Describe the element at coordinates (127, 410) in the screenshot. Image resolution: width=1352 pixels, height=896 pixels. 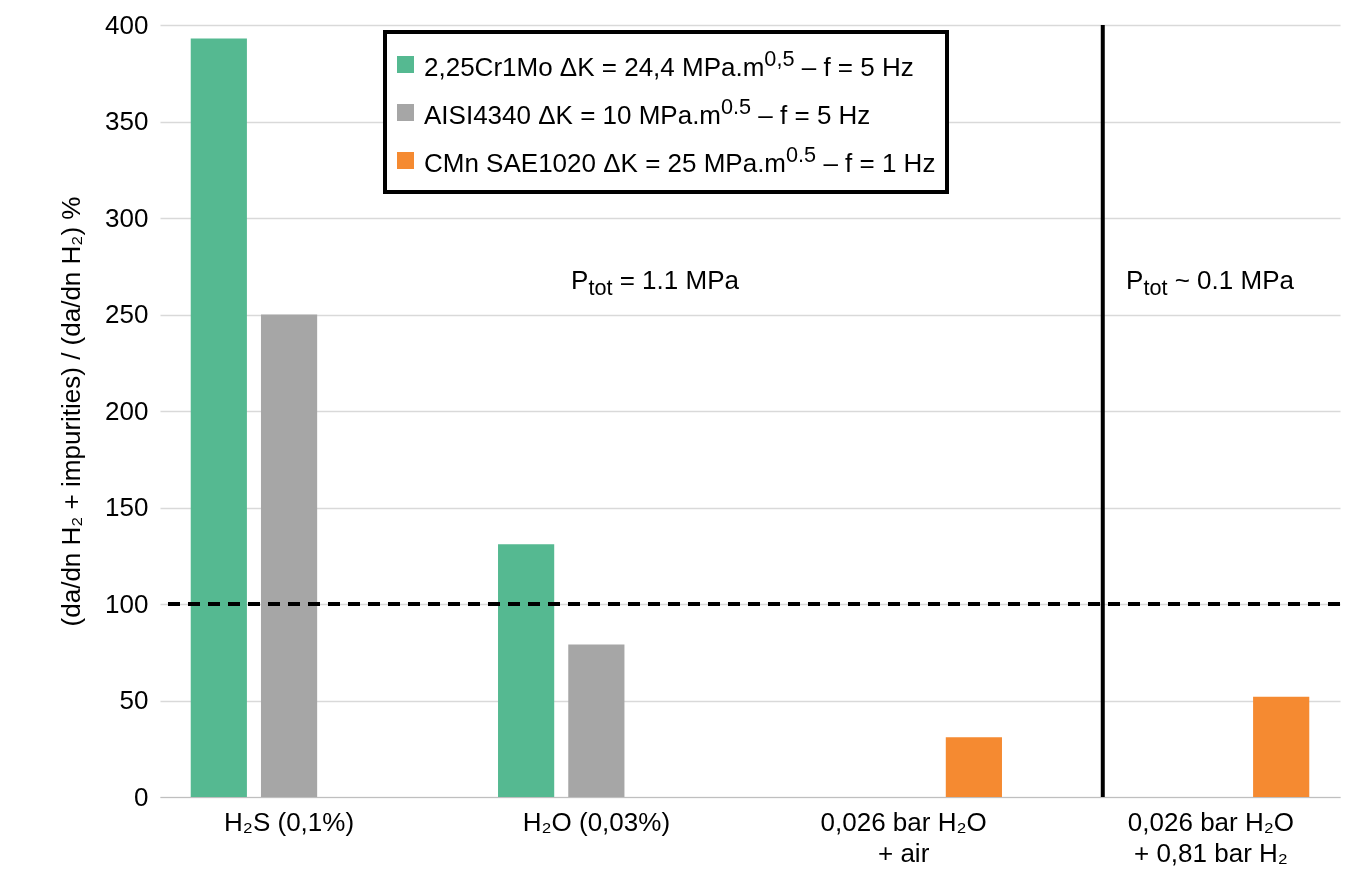
I see `y-tick-label: 200` at that location.